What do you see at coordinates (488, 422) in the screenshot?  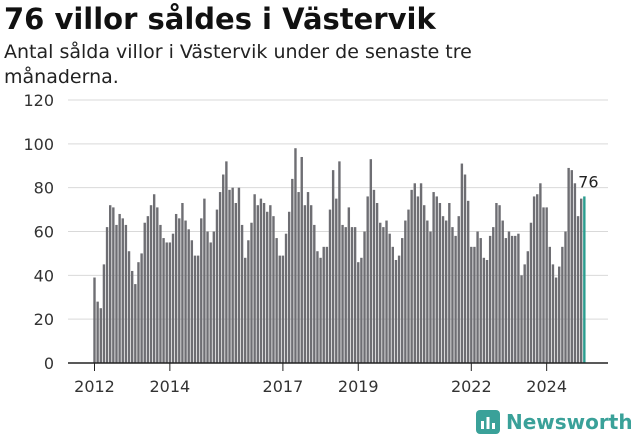 I see `newsworthy-logo-icon` at bounding box center [488, 422].